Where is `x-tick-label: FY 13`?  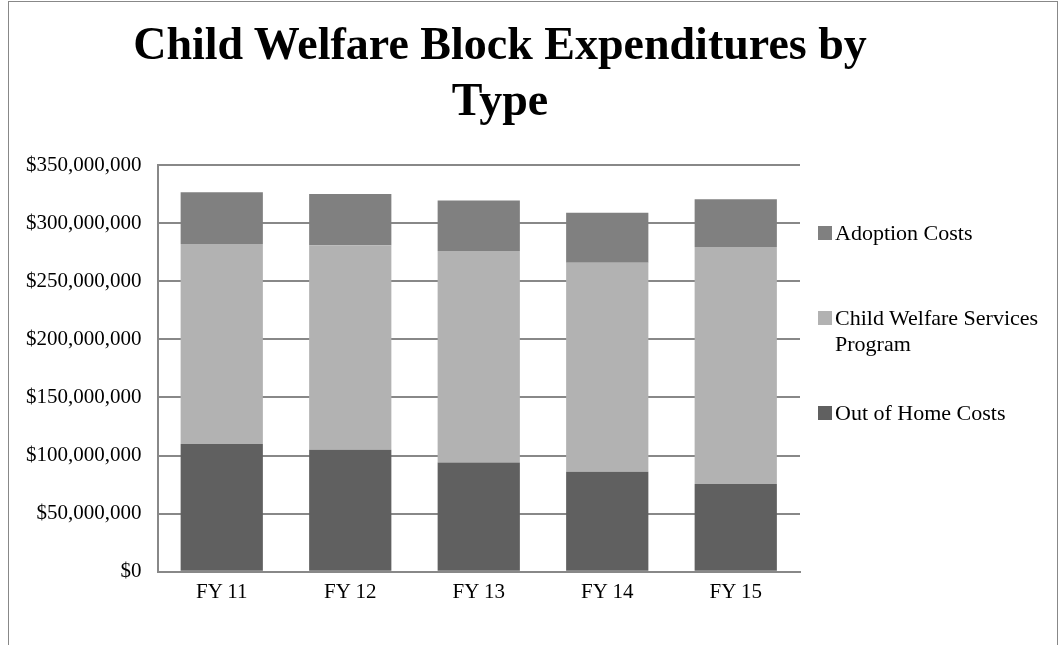
x-tick-label: FY 13 is located at coordinates (478, 590).